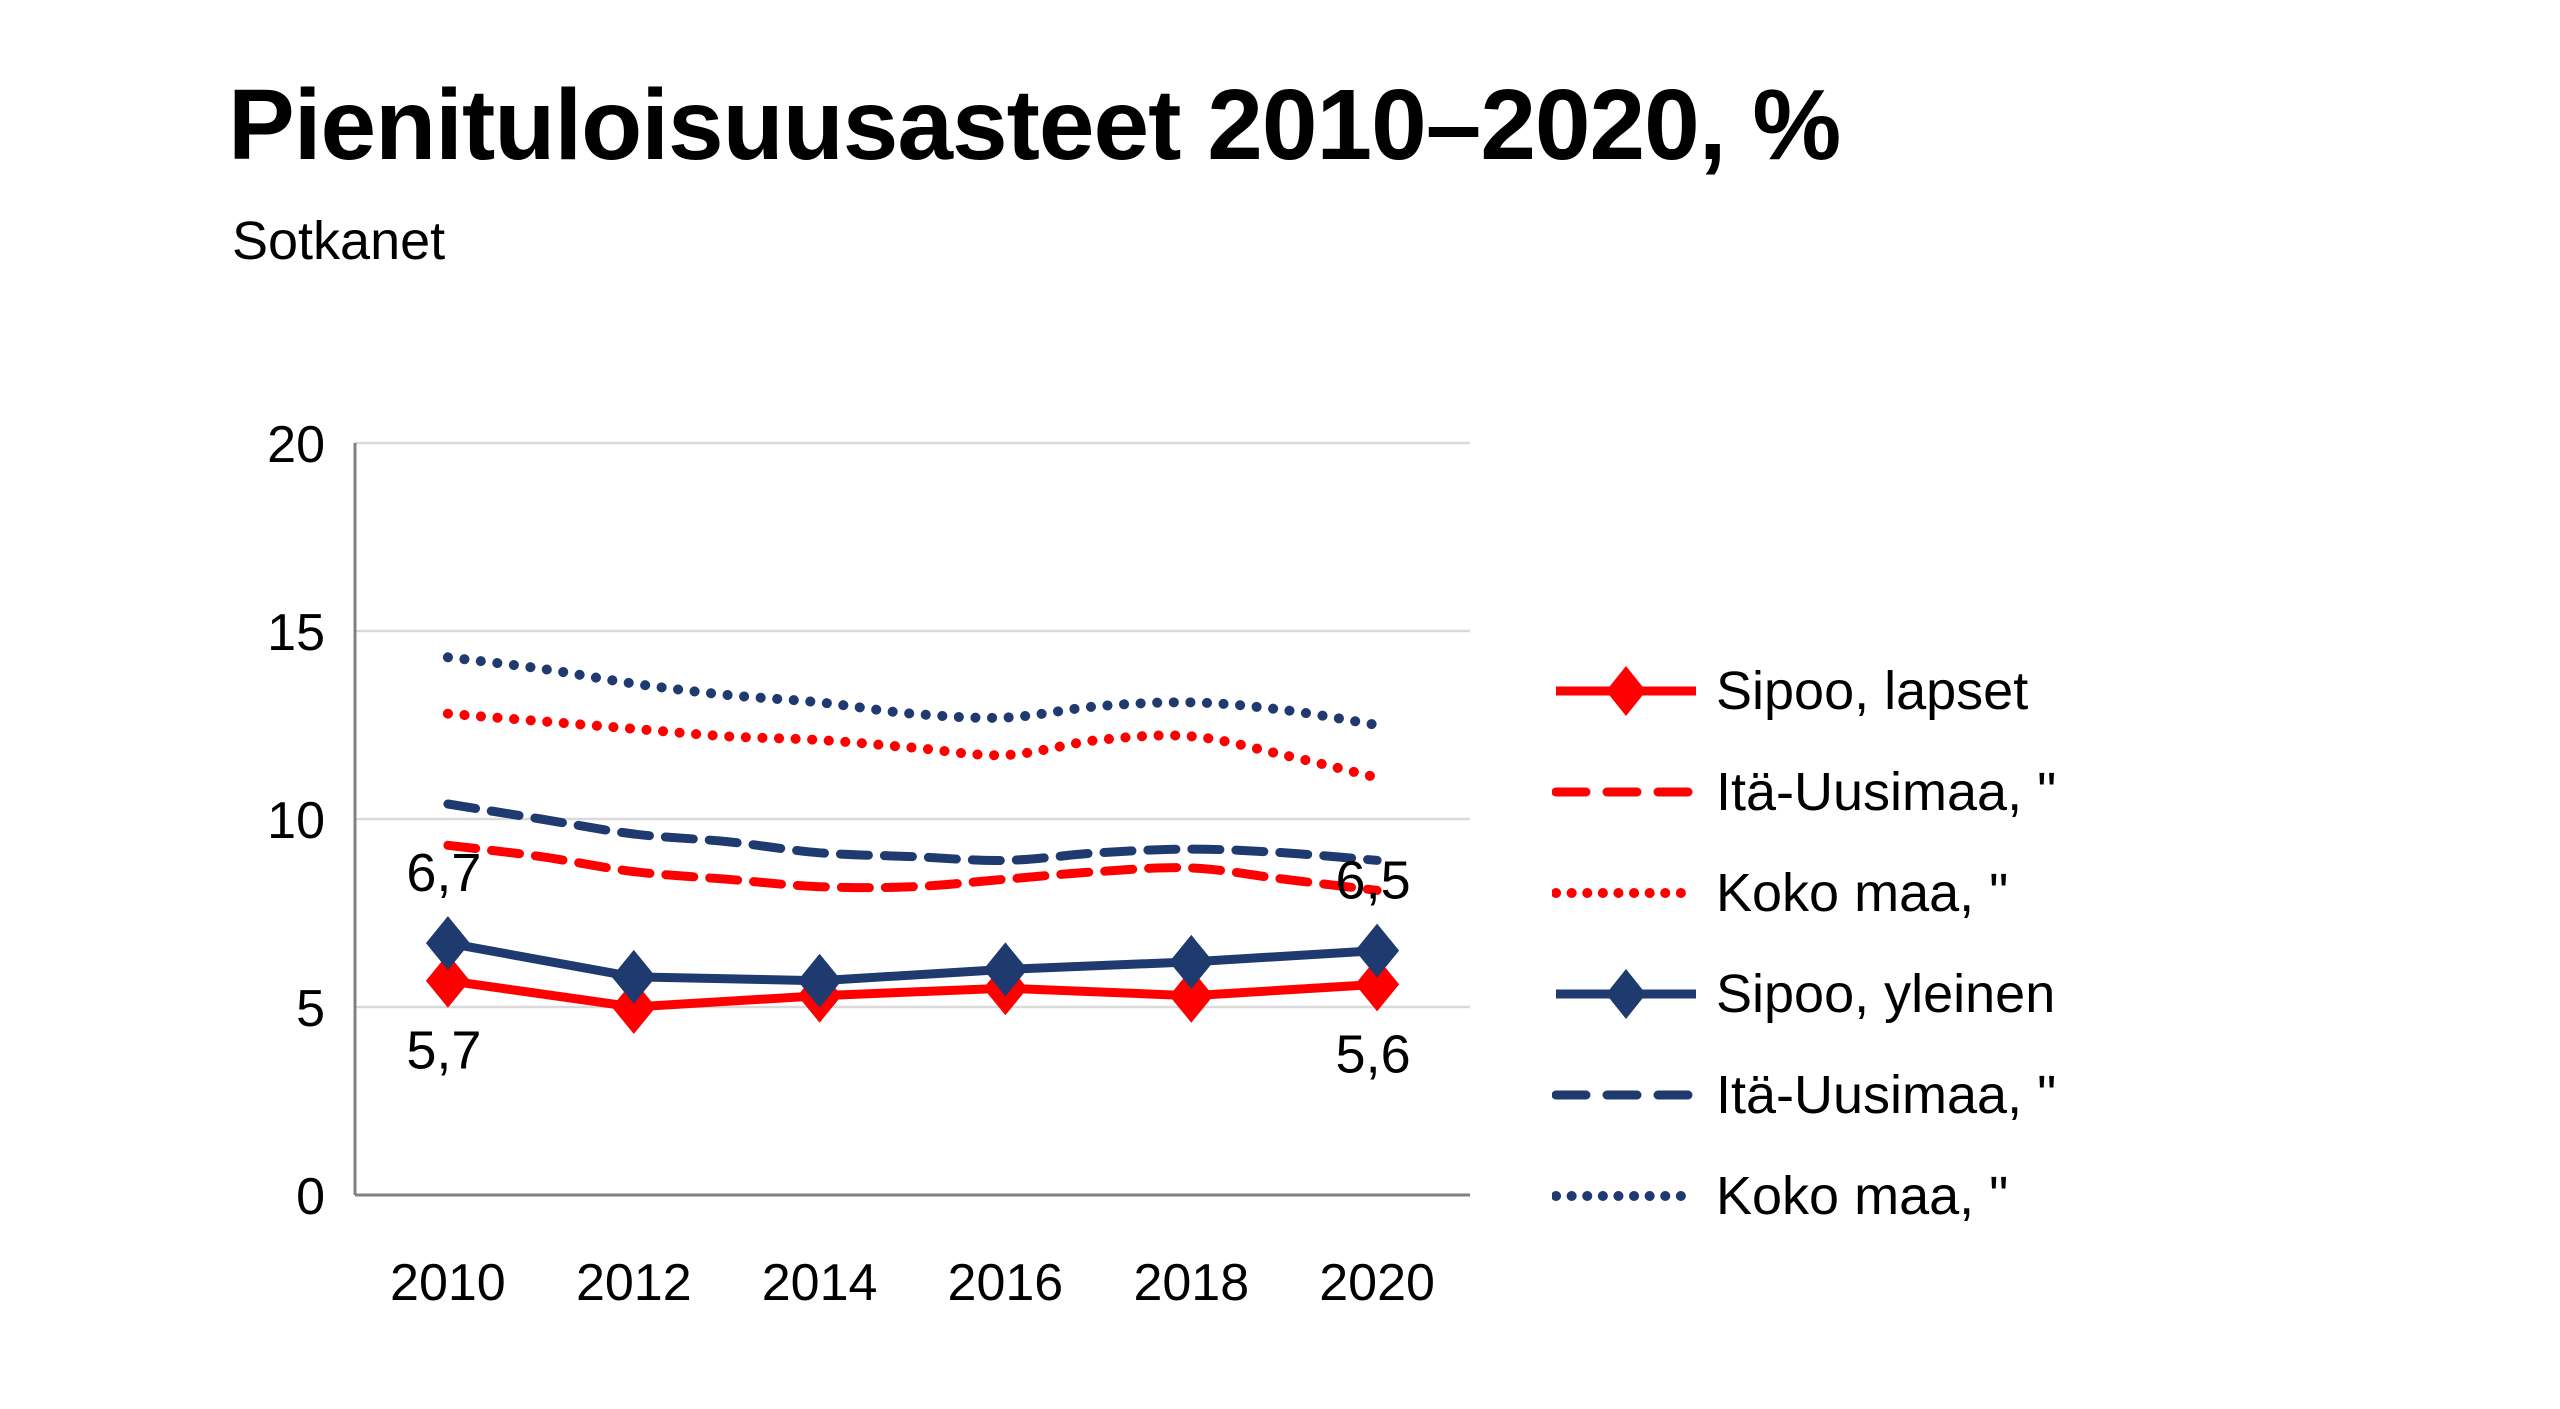 The height and width of the screenshot is (1409, 2560). What do you see at coordinates (1373, 1054) in the screenshot?
I see `data-label: 5,6` at bounding box center [1373, 1054].